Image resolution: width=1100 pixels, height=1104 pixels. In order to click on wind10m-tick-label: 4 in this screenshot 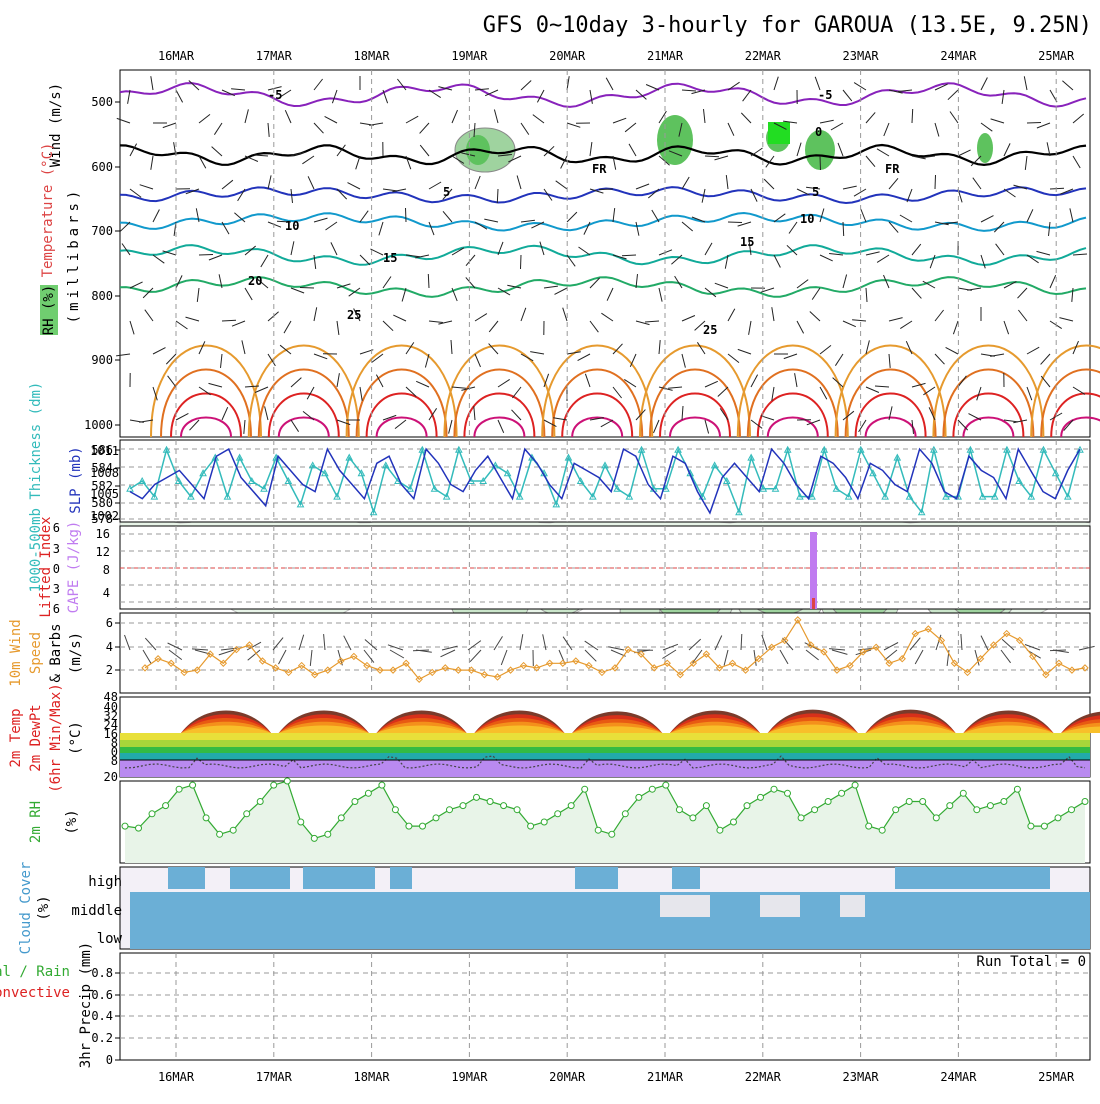, I will do `click(109, 647)`.